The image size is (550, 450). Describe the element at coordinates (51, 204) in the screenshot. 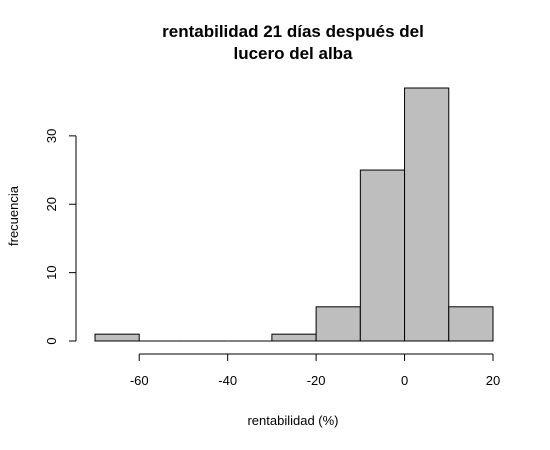

I see `y-tick-label: 20` at that location.